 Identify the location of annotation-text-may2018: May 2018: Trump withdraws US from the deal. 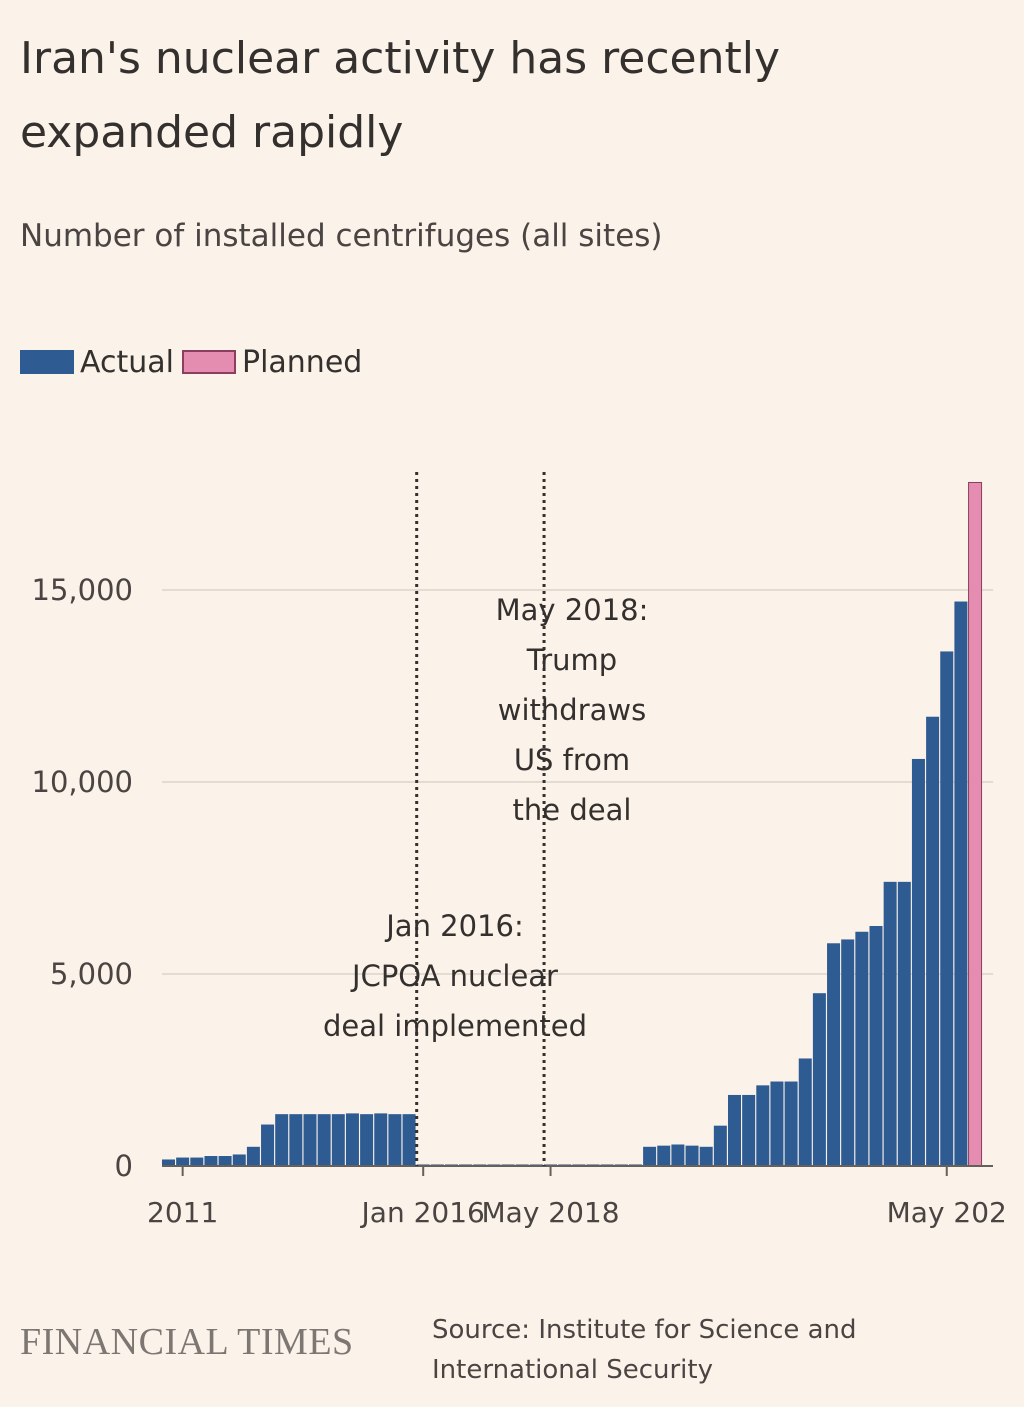
(572, 710).